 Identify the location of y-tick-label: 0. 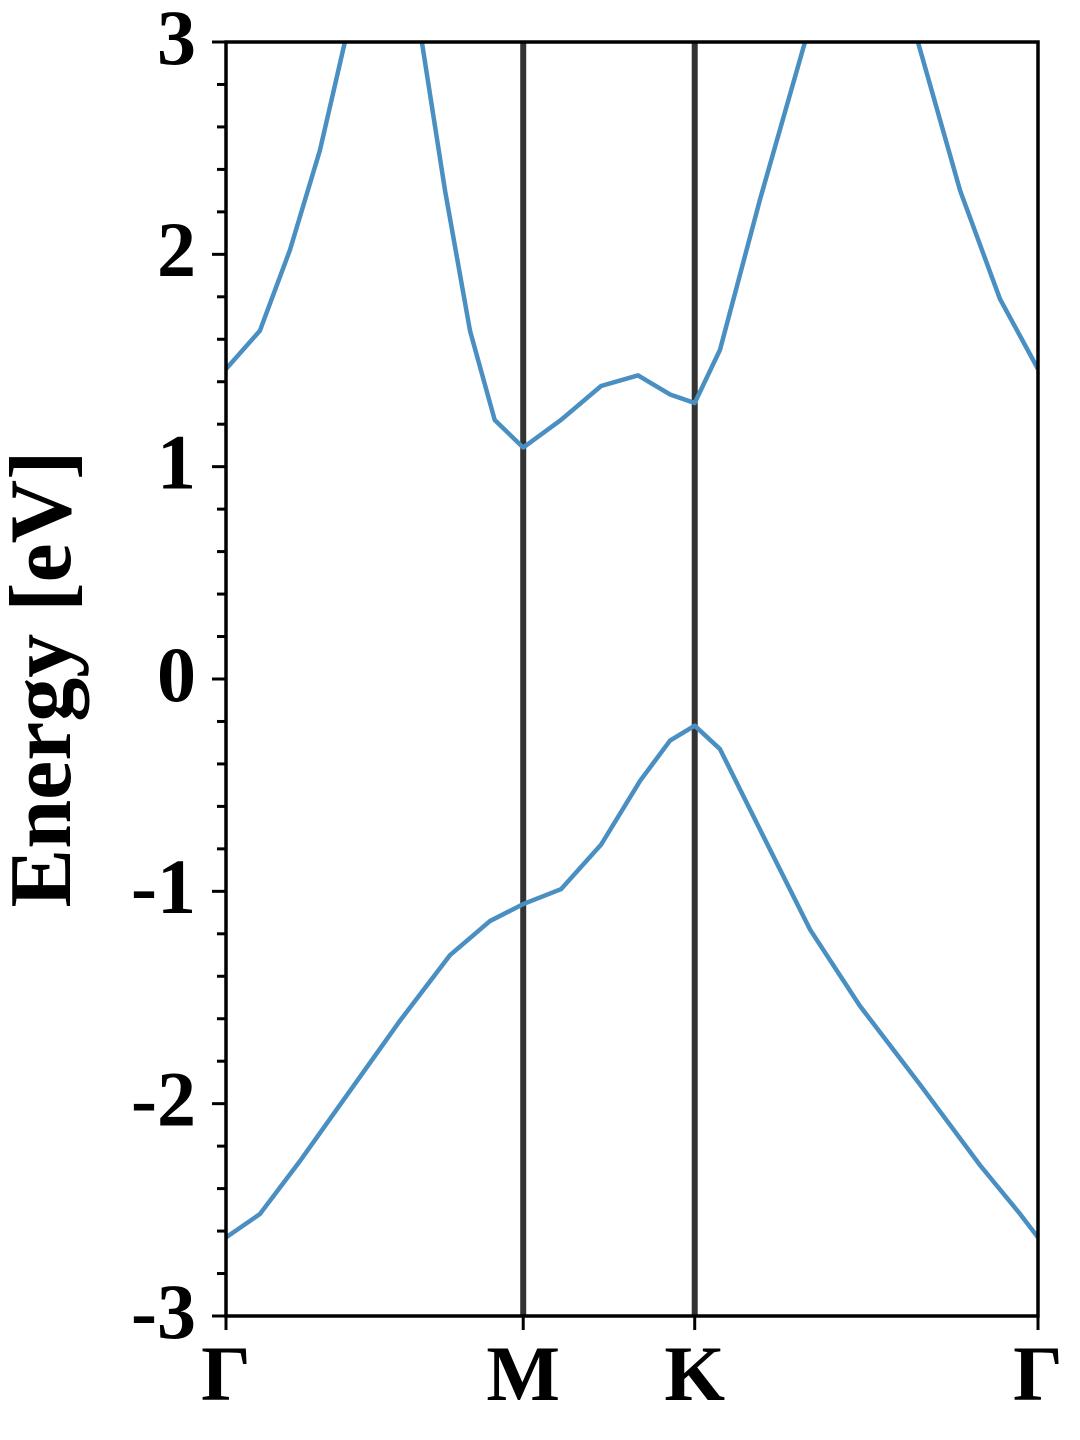
(176, 674).